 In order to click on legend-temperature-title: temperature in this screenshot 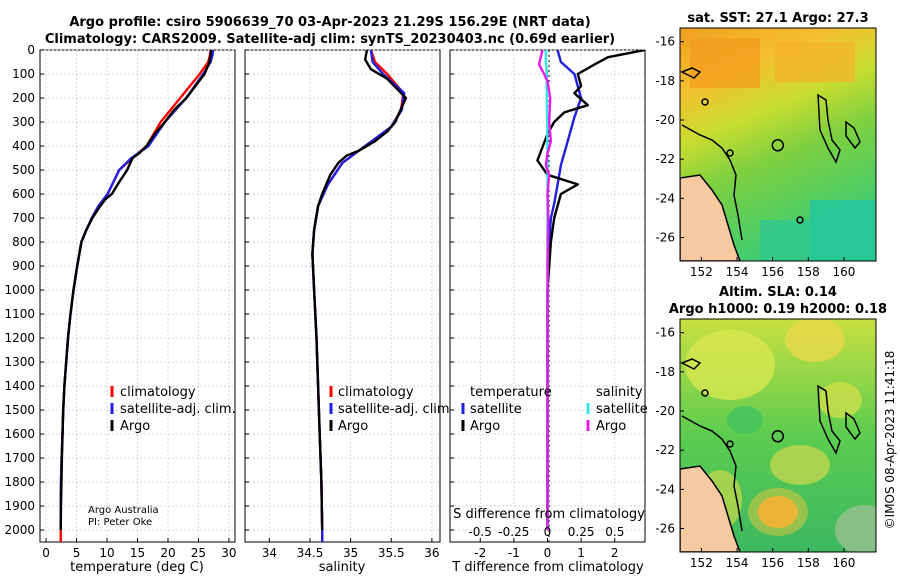, I will do `click(511, 392)`.